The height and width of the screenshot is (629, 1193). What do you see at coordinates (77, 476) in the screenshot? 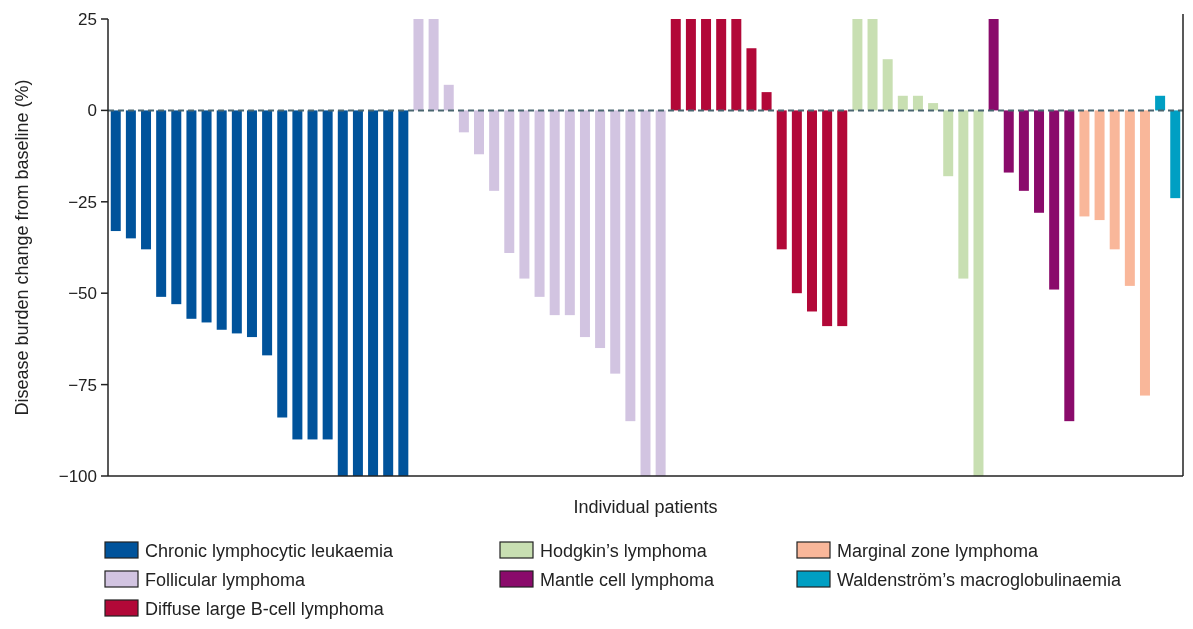
I see `y-tick-label: −100` at bounding box center [77, 476].